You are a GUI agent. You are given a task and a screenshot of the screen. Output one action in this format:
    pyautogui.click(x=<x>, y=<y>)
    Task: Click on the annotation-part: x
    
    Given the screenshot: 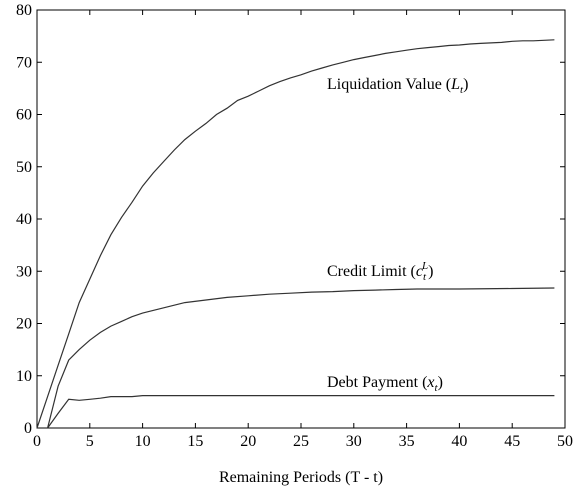 What is the action you would take?
    pyautogui.click(x=430, y=382)
    